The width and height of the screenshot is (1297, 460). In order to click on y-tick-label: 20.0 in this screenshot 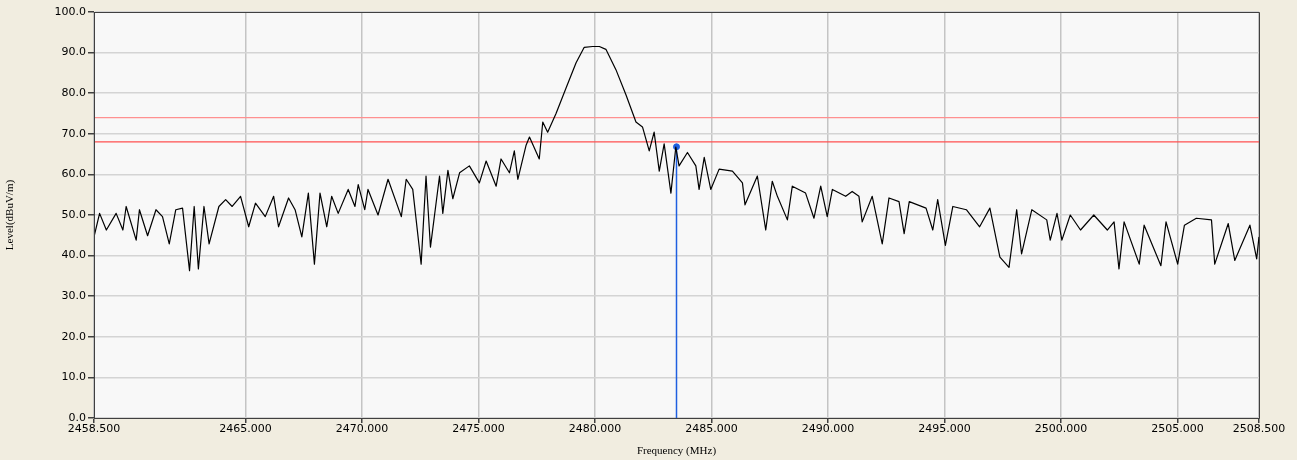, I will do `click(73, 336)`.